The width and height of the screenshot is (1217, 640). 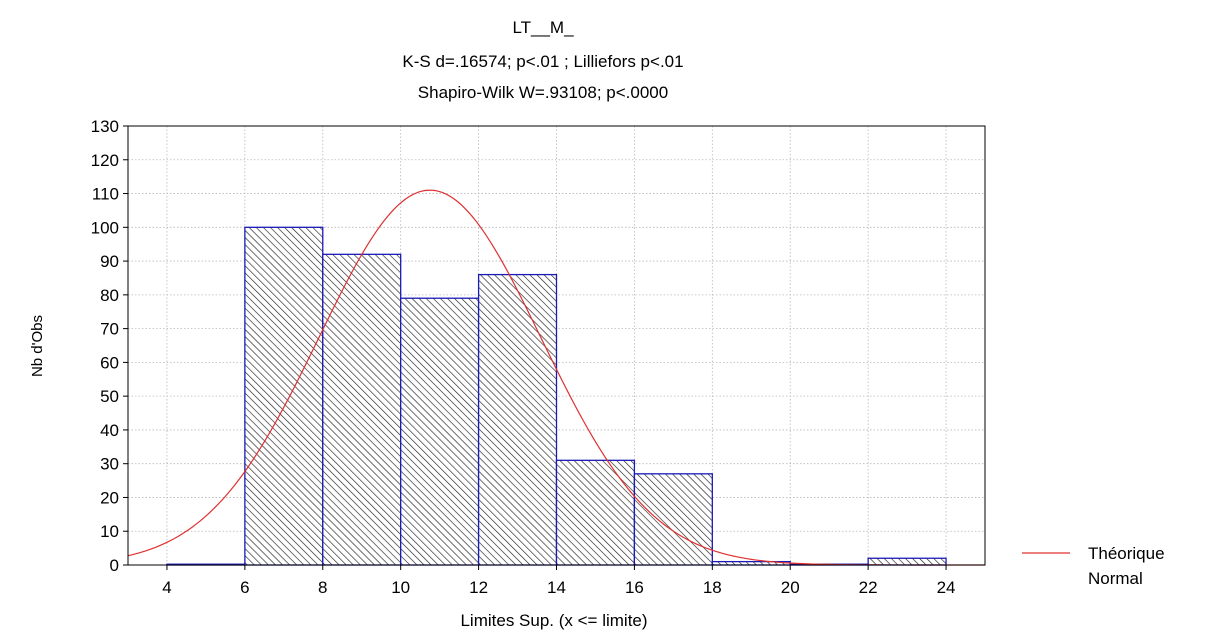 I want to click on y-tick-label: 20, so click(x=109, y=497).